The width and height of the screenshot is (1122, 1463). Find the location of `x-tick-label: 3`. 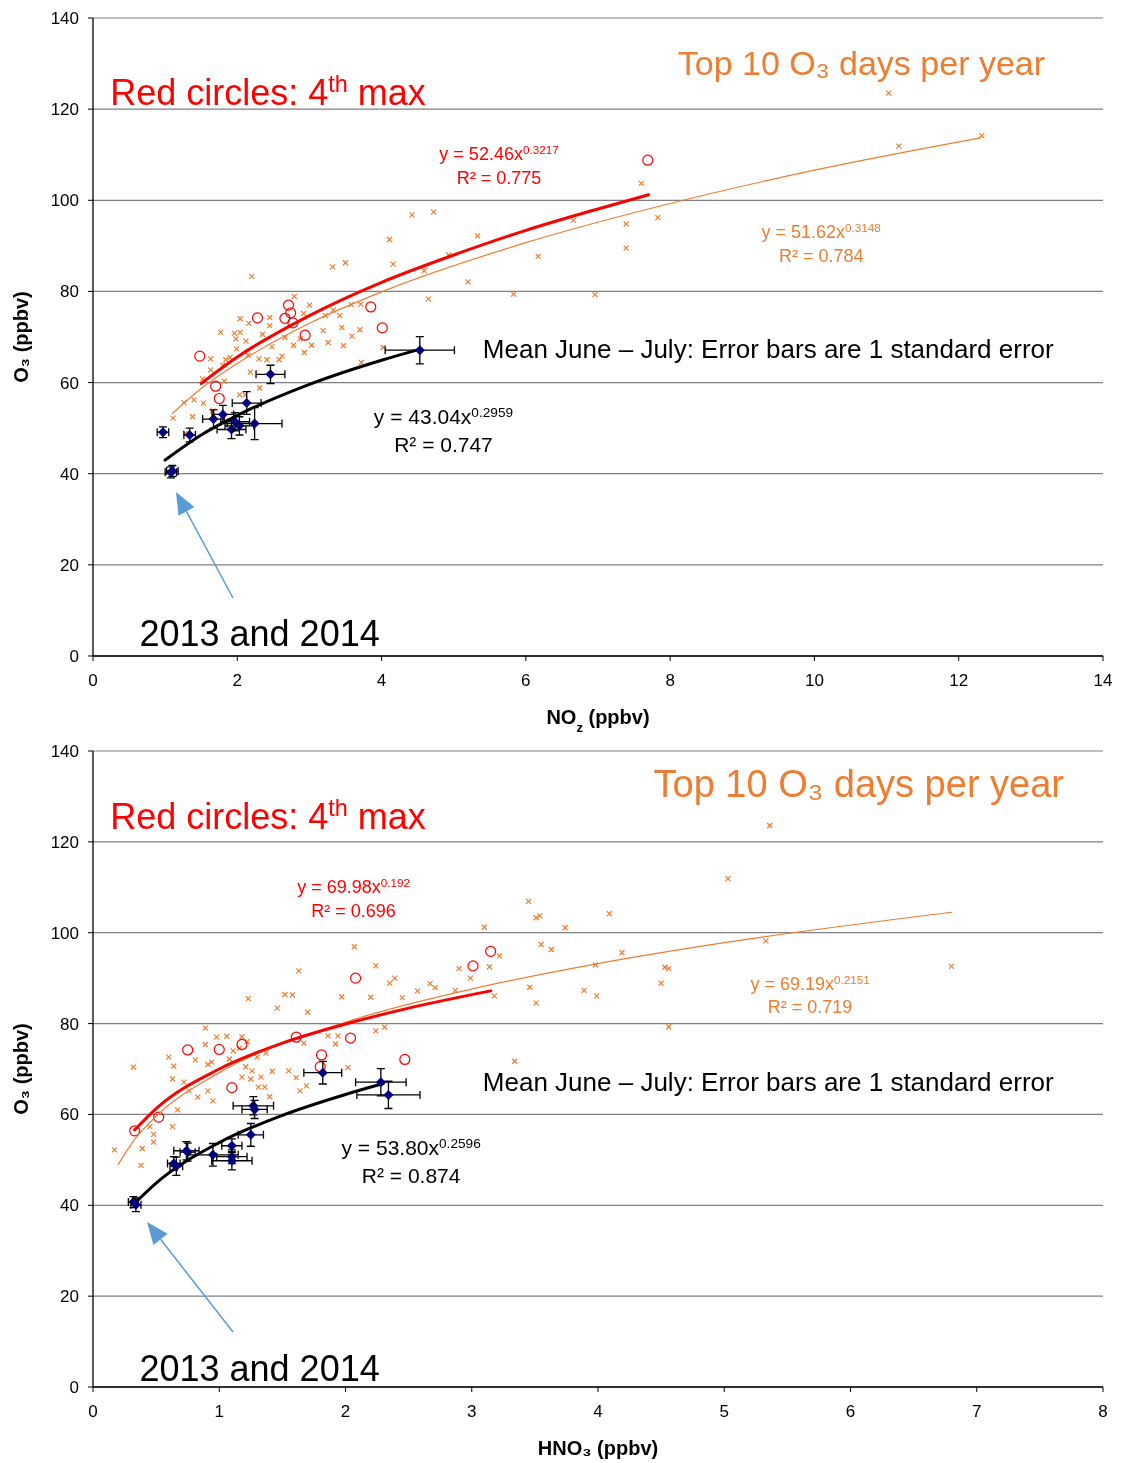

x-tick-label: 3 is located at coordinates (472, 1411).